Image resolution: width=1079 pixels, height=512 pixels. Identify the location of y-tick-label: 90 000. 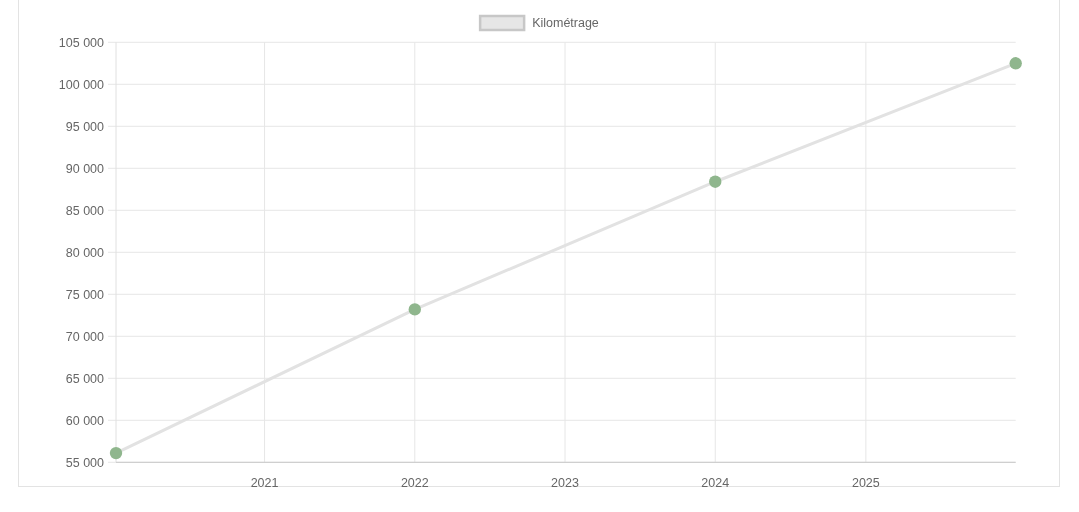
(85, 168).